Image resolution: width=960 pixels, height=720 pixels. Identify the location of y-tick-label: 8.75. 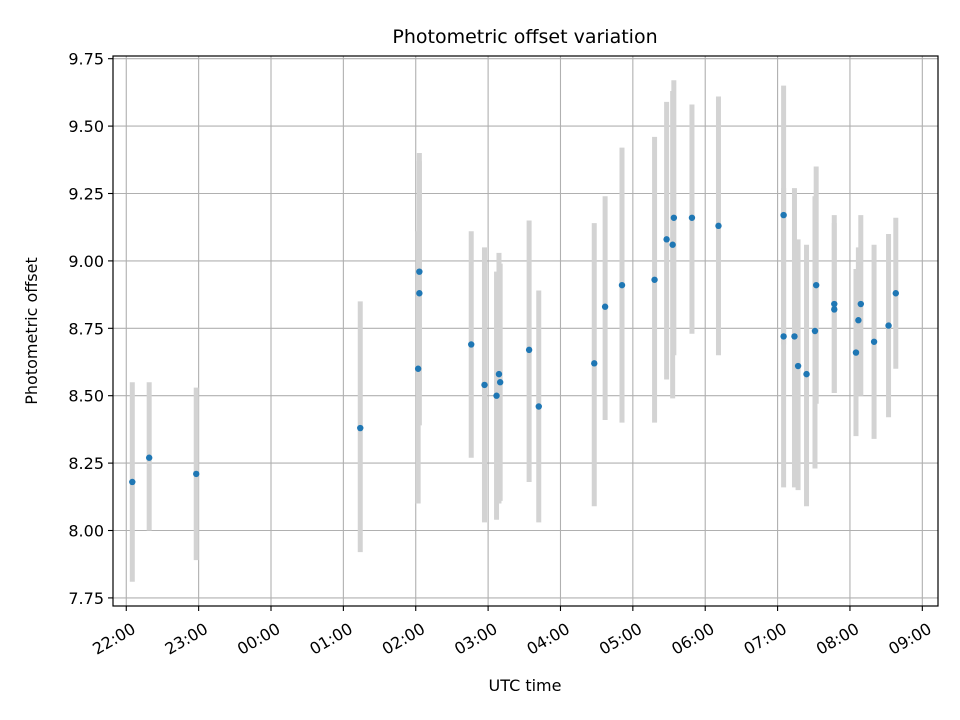
(86, 328).